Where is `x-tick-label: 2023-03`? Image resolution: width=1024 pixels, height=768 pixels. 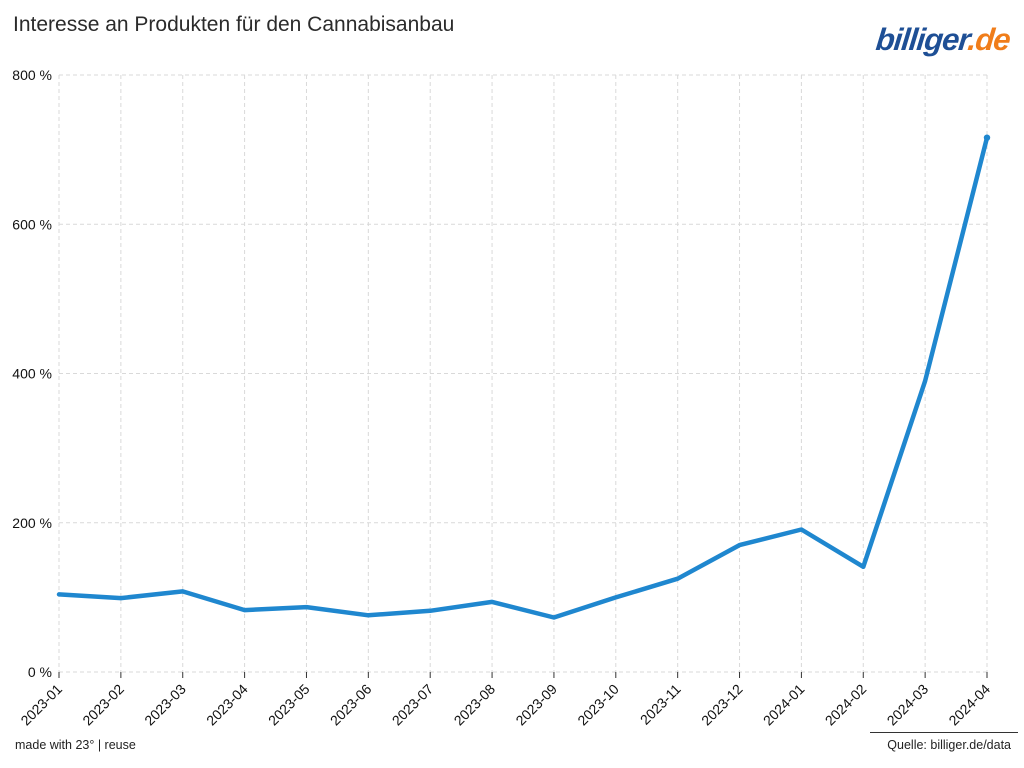
x-tick-label: 2023-03 is located at coordinates (165, 705).